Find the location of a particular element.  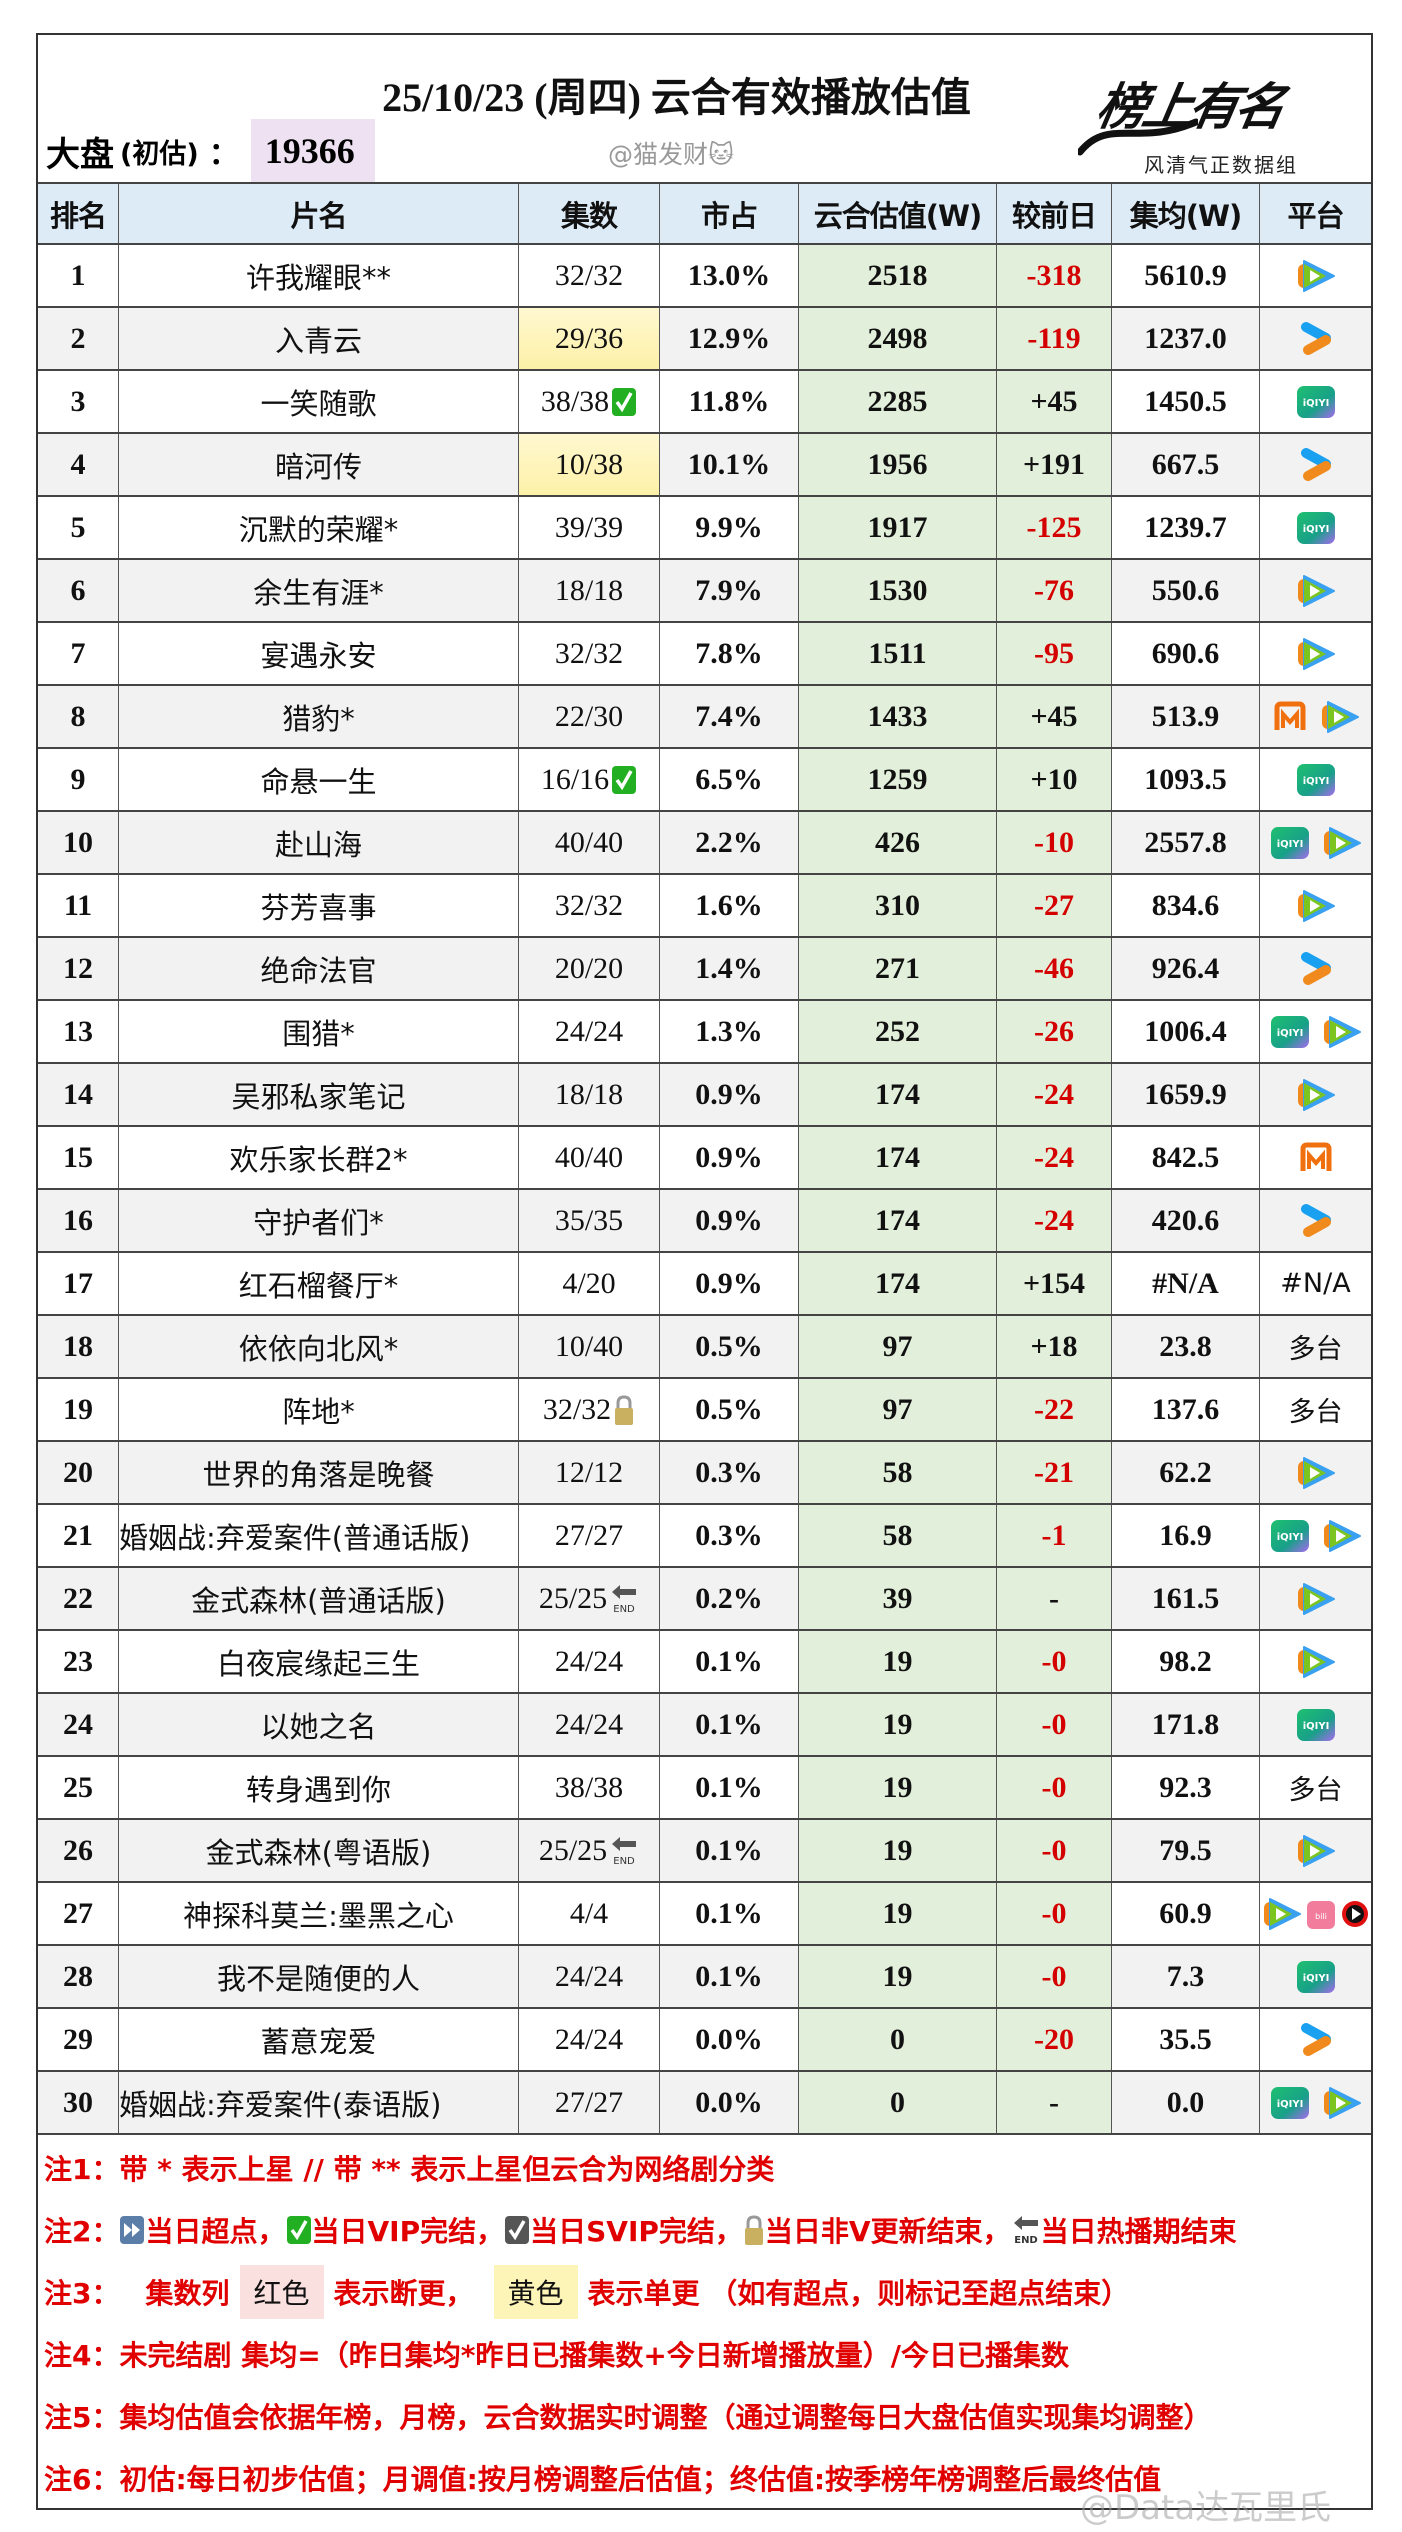

cell-platform: #N/A is located at coordinates (1315, 1283).